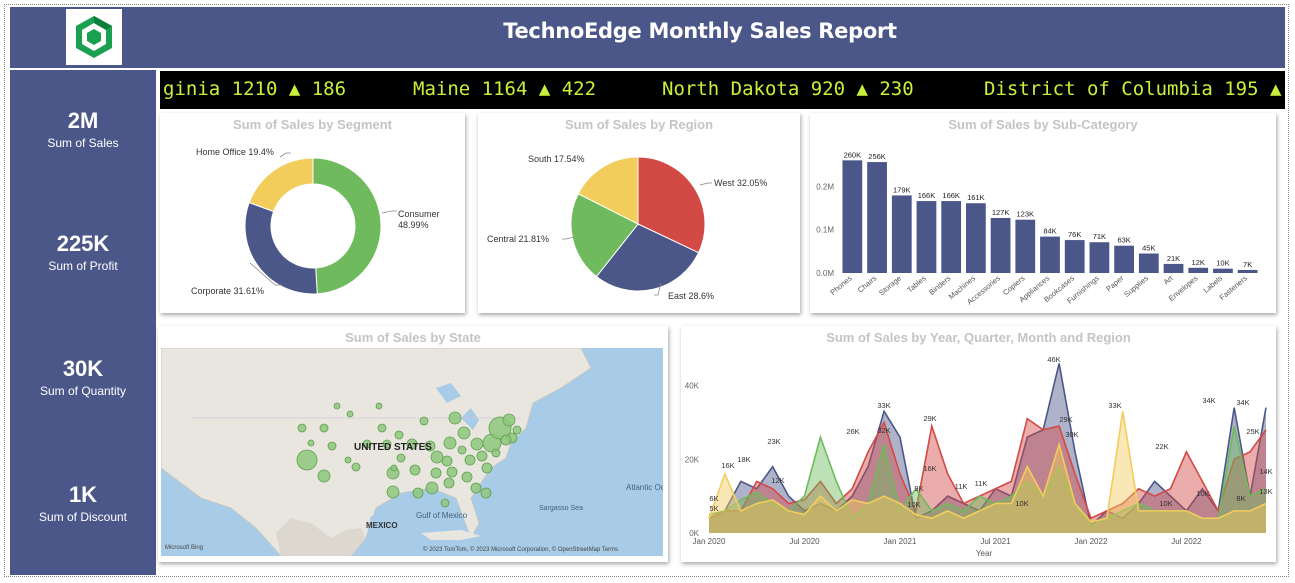  Describe the element at coordinates (852, 216) in the screenshot. I see `bar-phones` at that location.